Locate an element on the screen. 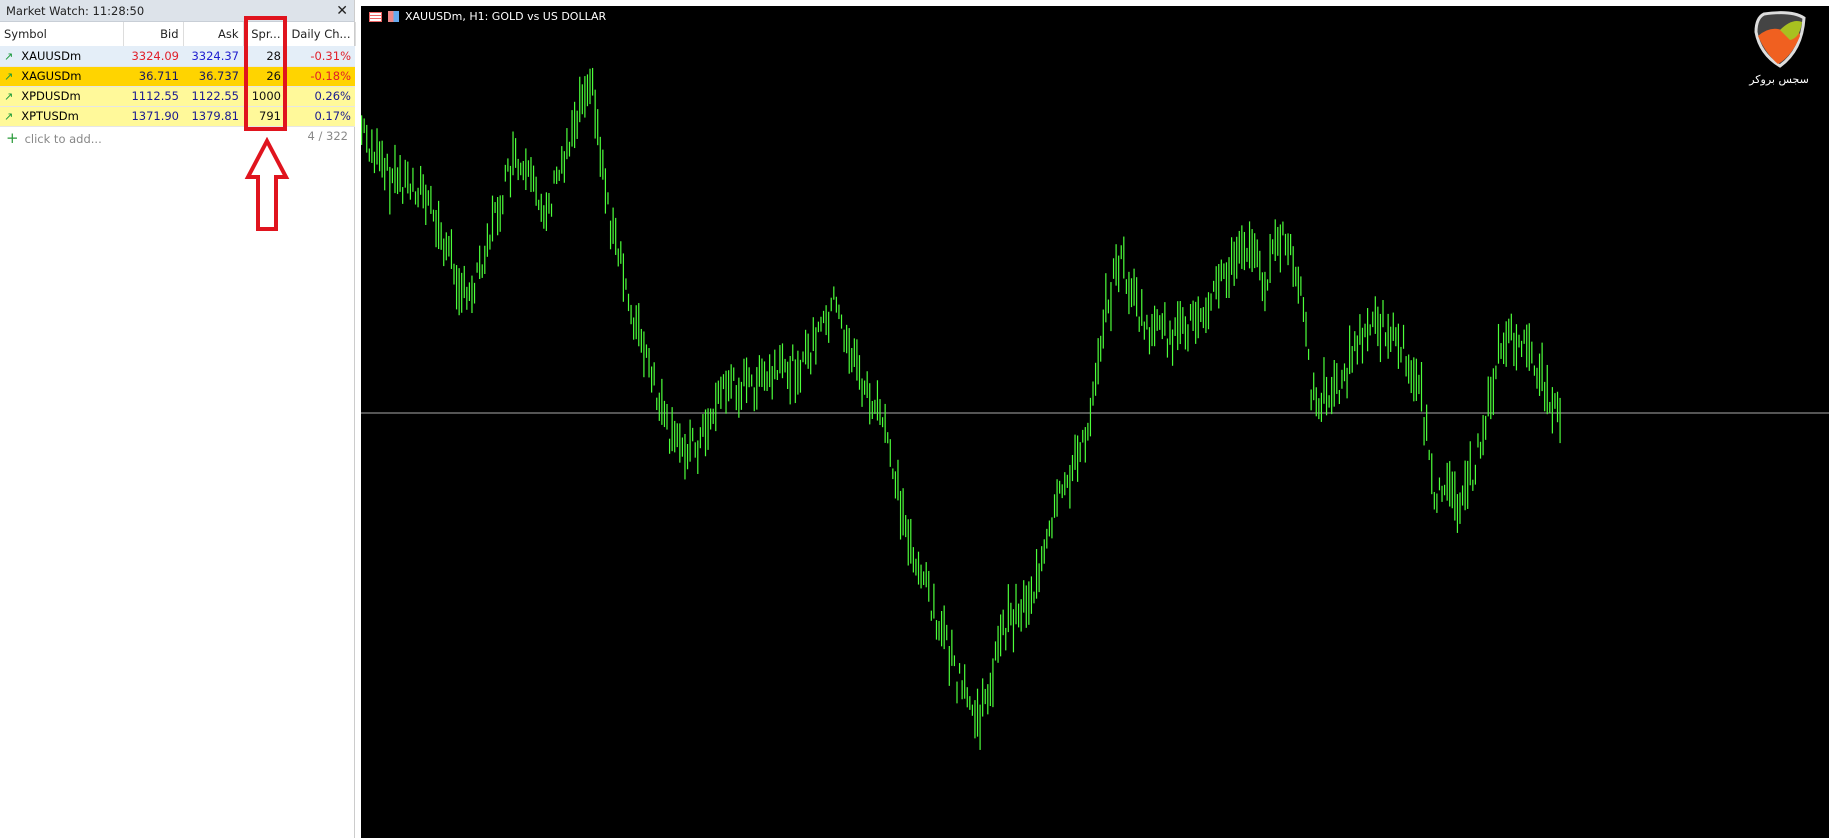 Image resolution: width=1829 pixels, height=838 pixels. symbol-name: XAUUSDm is located at coordinates (51, 55).